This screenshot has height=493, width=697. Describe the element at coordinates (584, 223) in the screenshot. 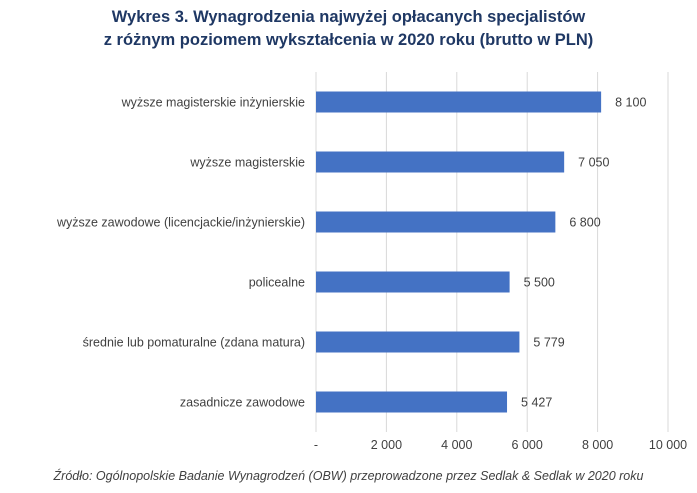

I see `data-label: 6 800` at that location.